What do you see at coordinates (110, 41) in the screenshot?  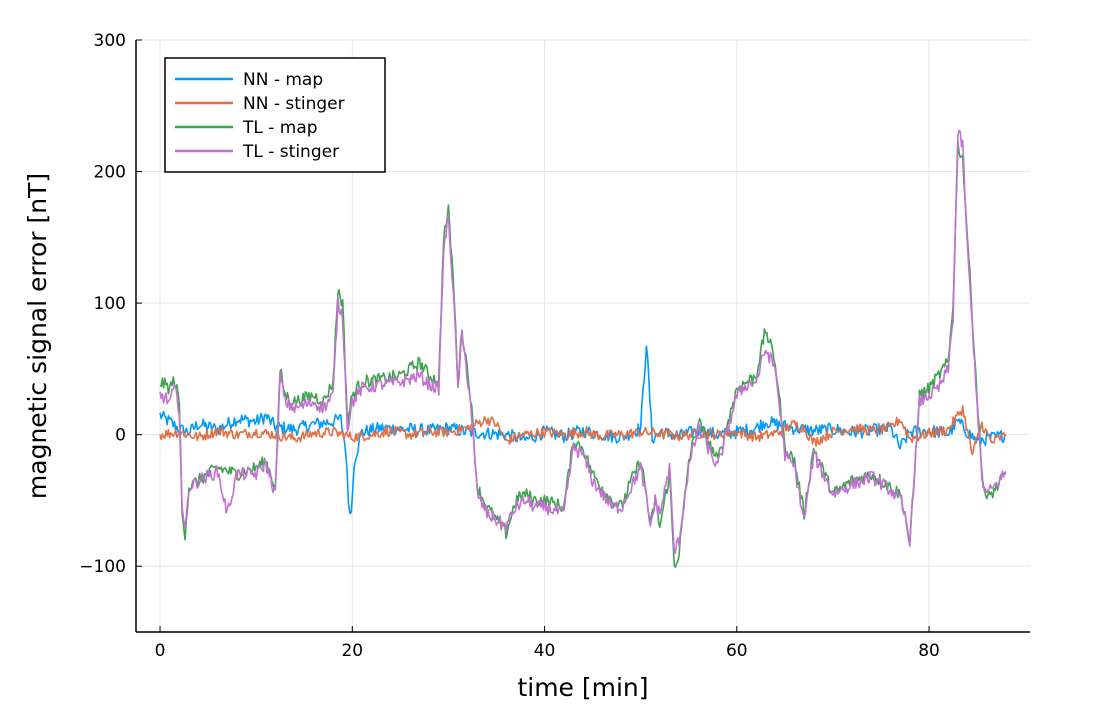 I see `y-tick-label: 300` at bounding box center [110, 41].